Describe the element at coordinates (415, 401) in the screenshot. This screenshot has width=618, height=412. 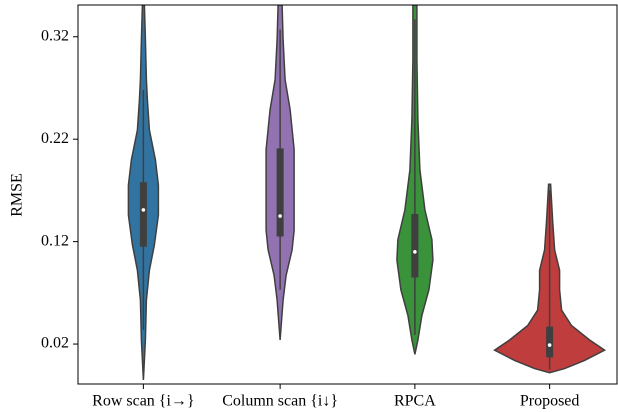
I see `x-tick-label: RPCA` at that location.